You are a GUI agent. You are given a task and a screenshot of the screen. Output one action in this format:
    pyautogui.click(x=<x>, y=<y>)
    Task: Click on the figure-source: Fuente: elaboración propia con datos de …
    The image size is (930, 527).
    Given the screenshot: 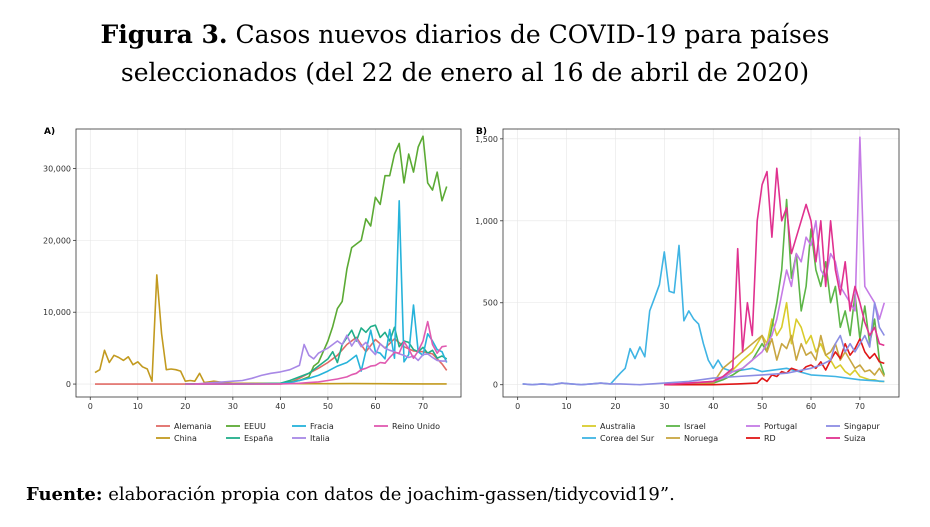 What is the action you would take?
    pyautogui.click(x=350, y=494)
    